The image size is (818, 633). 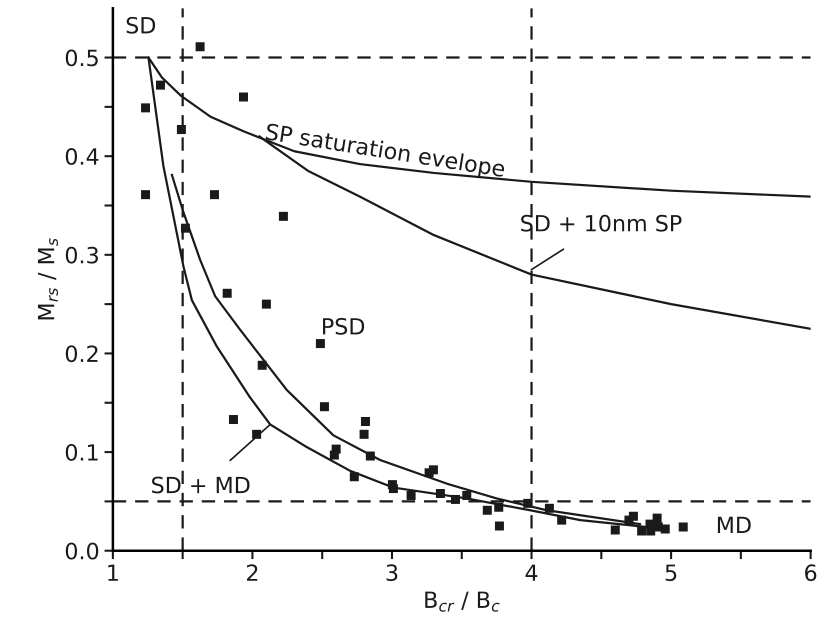 I want to click on y-axis-title: M$_{rs}$ / M$_{s}$, so click(x=48, y=279).